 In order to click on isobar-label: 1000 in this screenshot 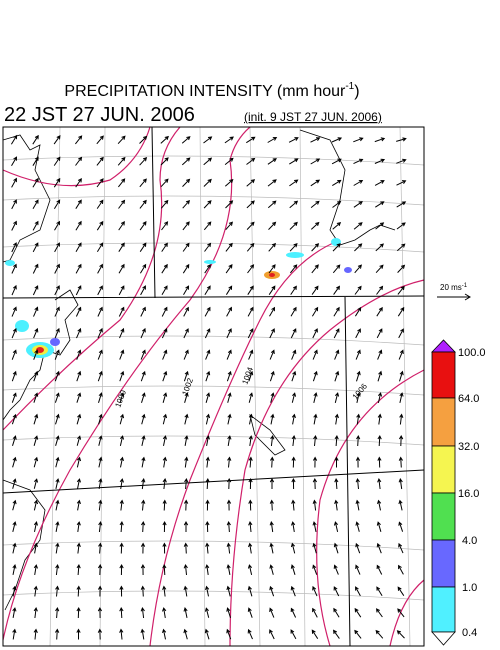, I will do `click(120, 398)`.